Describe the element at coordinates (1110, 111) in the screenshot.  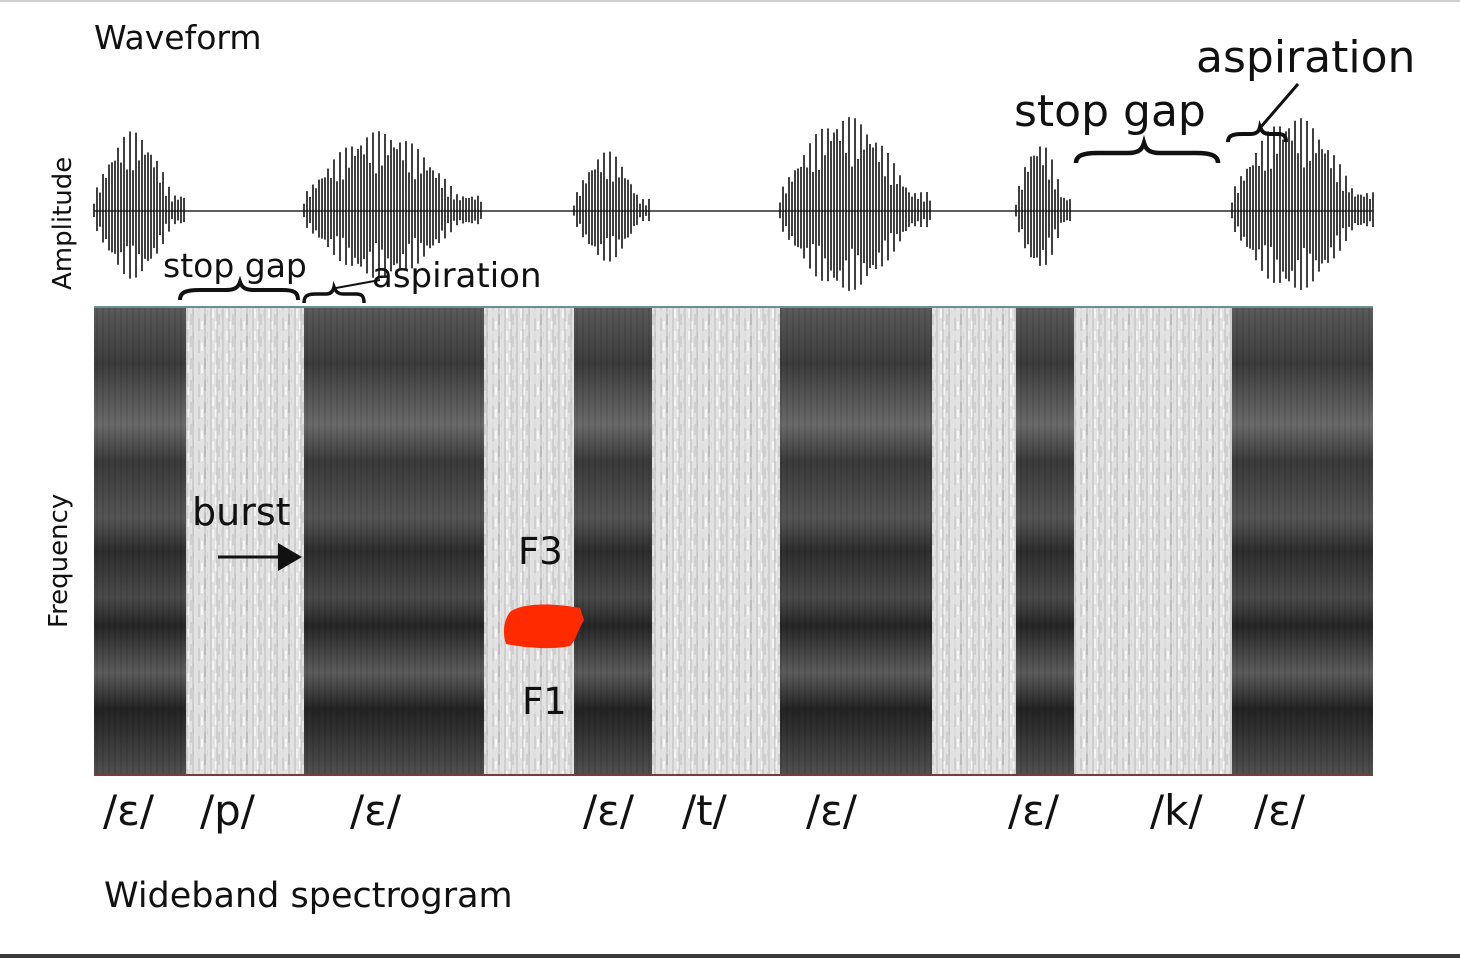
I see `stop-gap-label-2: stop gap` at that location.